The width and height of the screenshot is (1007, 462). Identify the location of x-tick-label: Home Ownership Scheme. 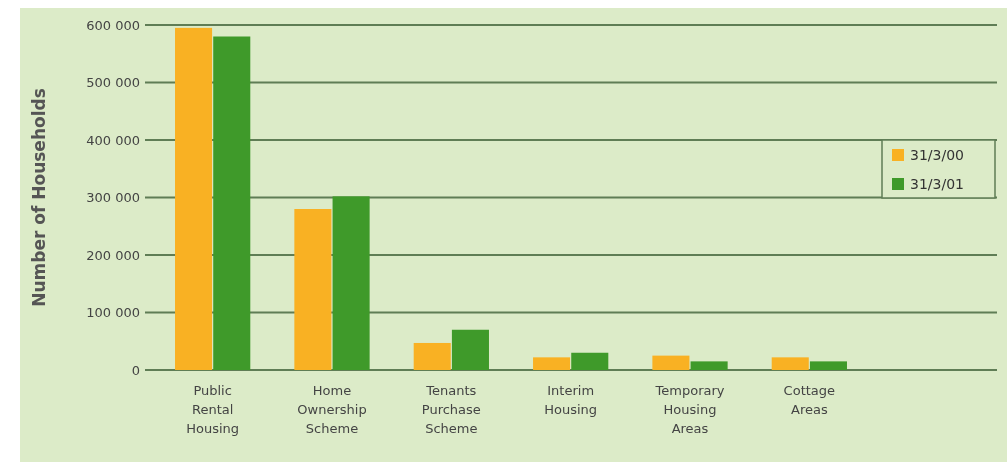
(332, 409).